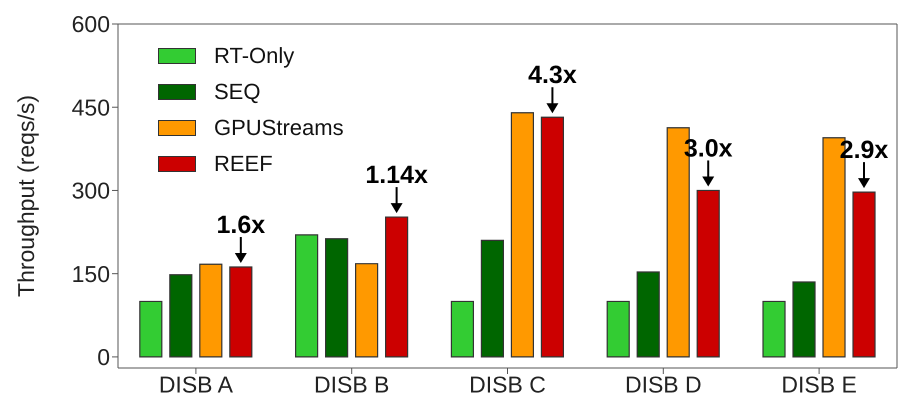  Describe the element at coordinates (243, 164) in the screenshot. I see `legend-label: REEF` at that location.